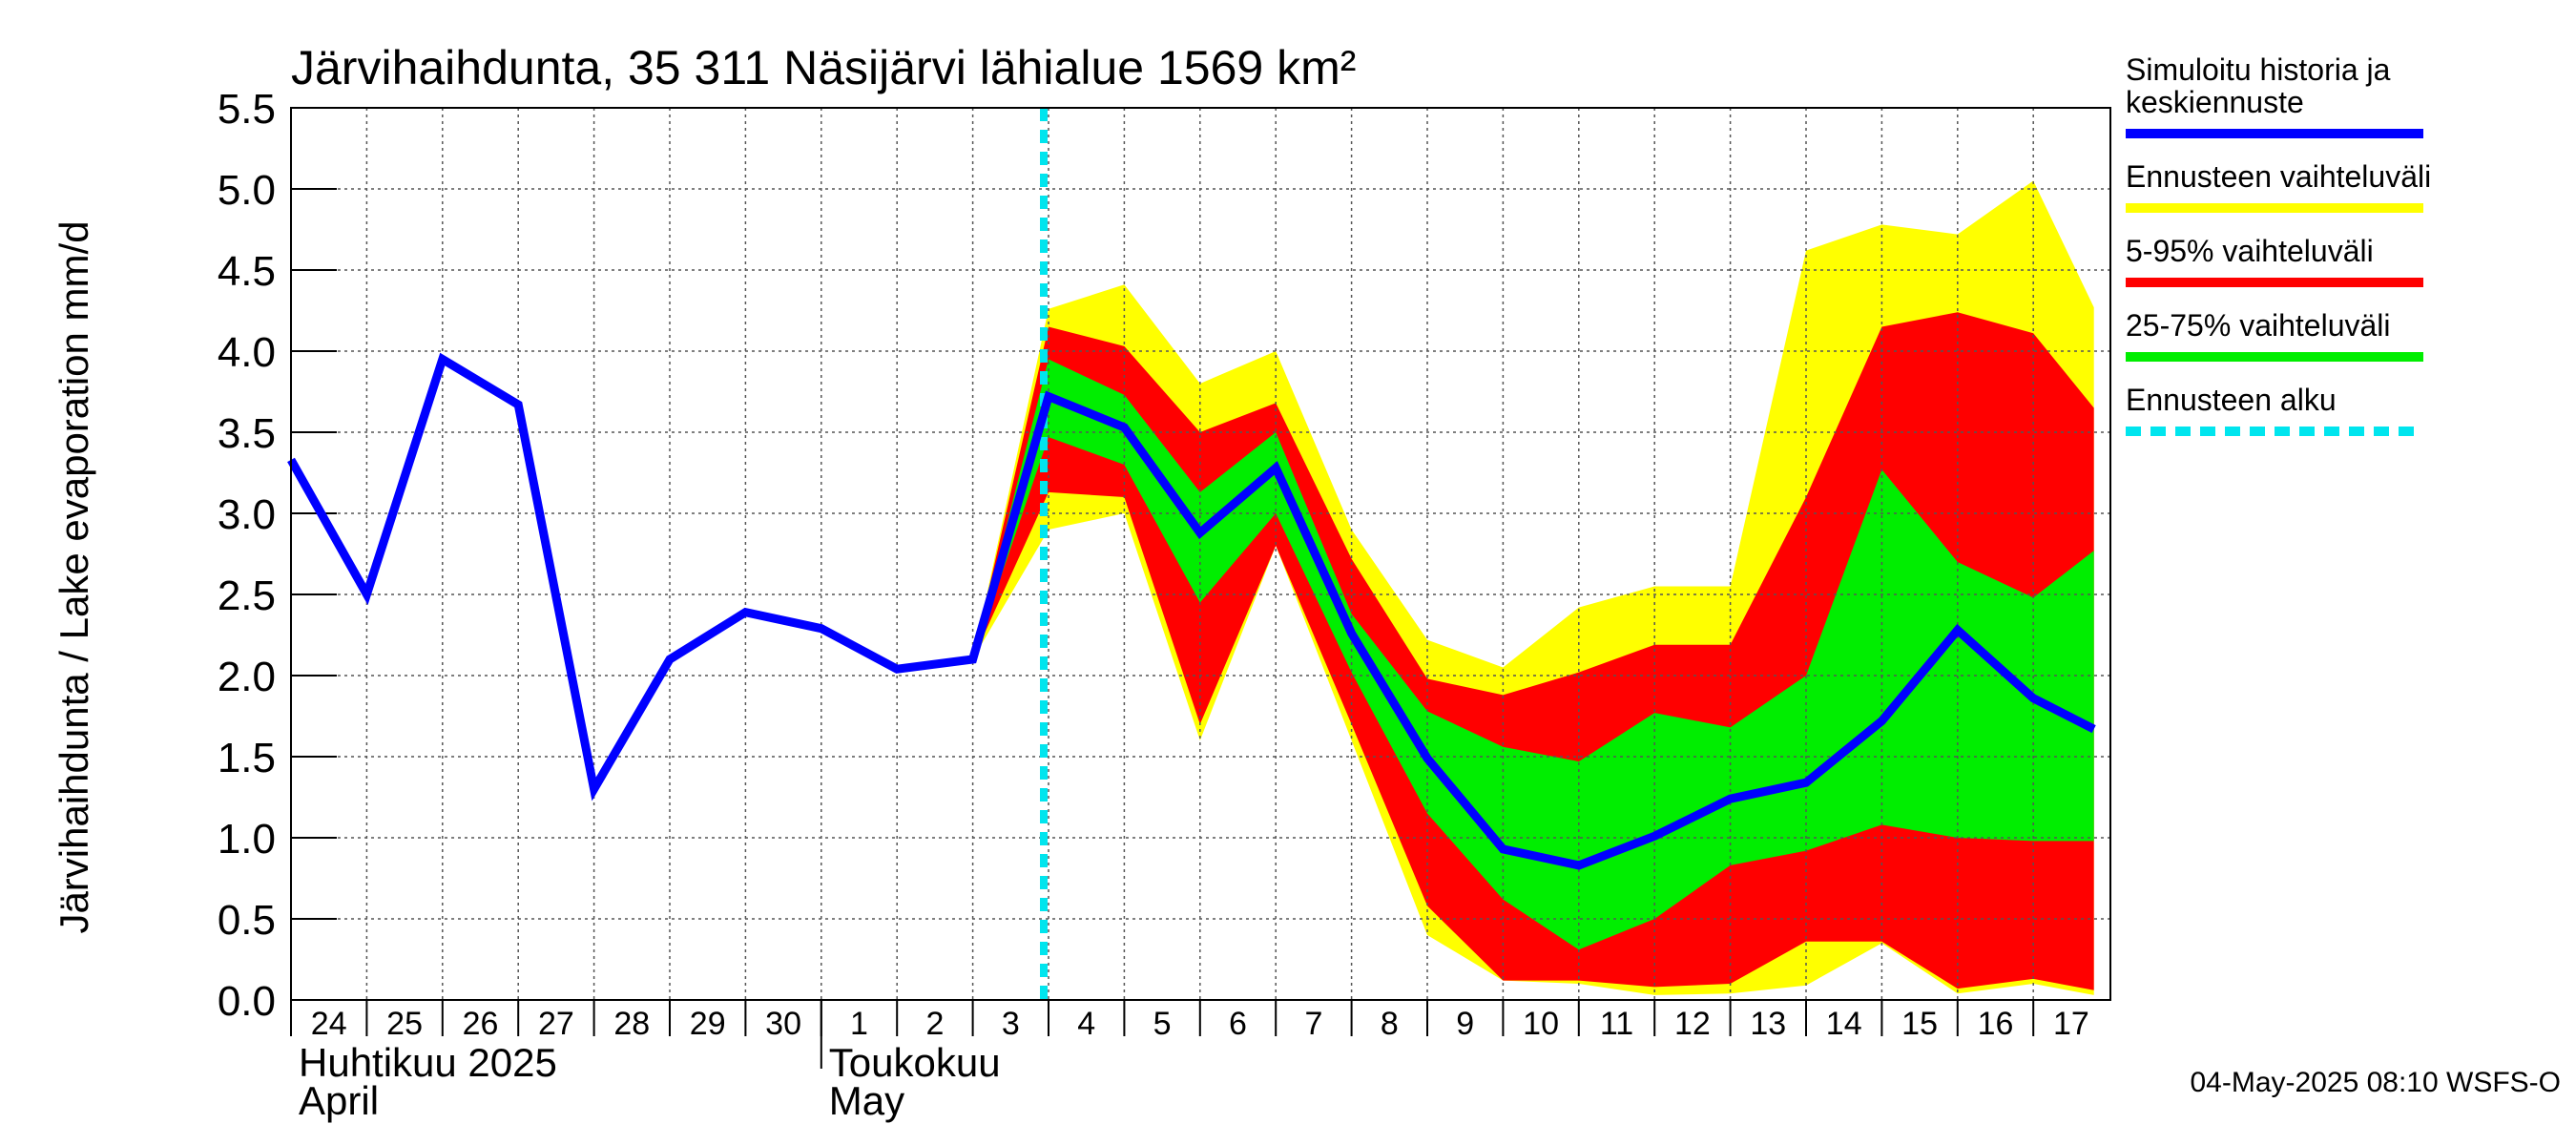  I want to click on x-tick-label-17: 11, so click(1616, 1024).